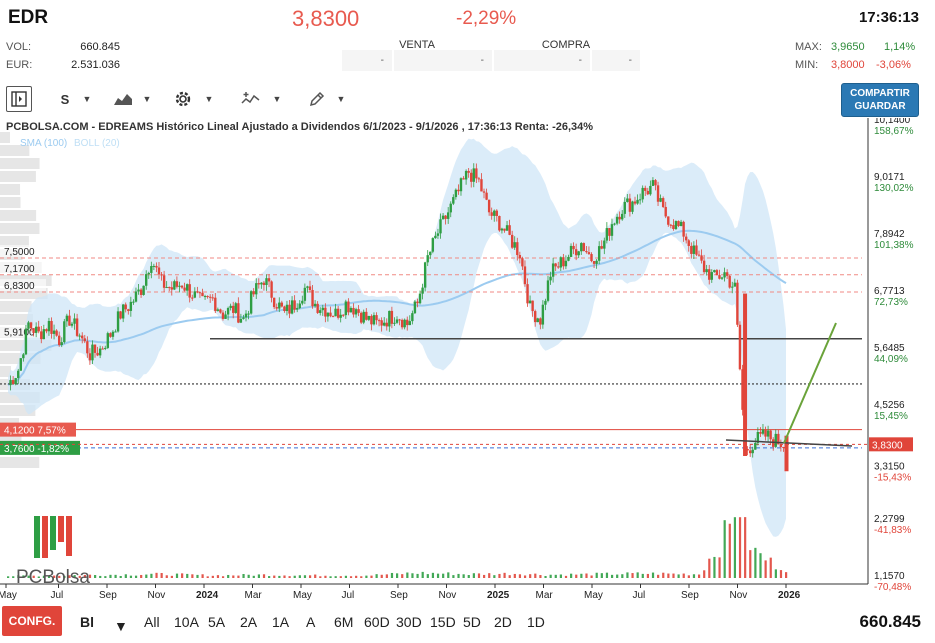 This screenshot has width=935, height=643. Describe the element at coordinates (344, 622) in the screenshot. I see `period-6m: 6M` at that location.